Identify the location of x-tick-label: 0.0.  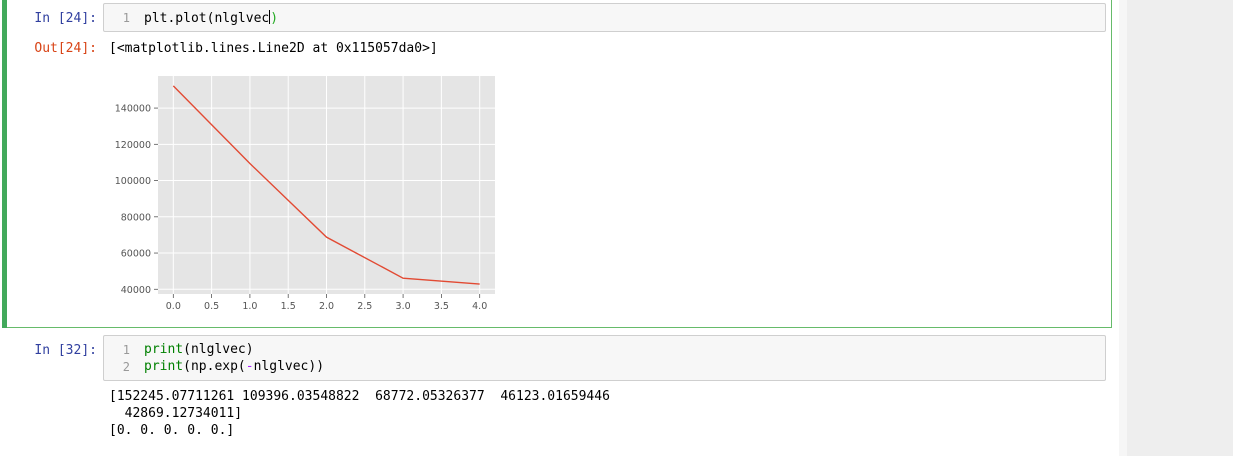
(173, 306).